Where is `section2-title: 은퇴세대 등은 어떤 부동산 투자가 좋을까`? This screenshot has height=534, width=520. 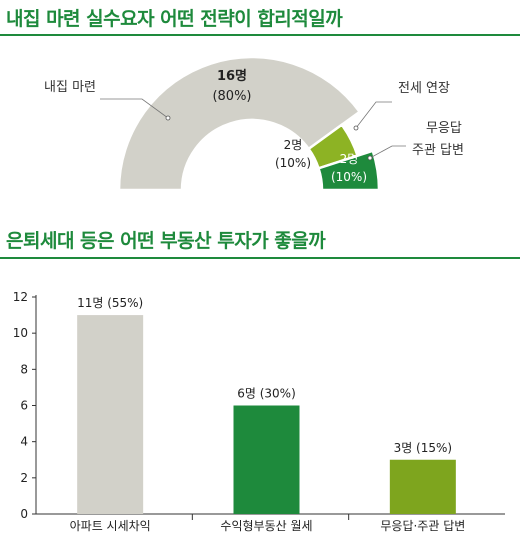
section2-title: 은퇴세대 등은 어떤 부동산 투자가 좋을까 is located at coordinates (166, 241).